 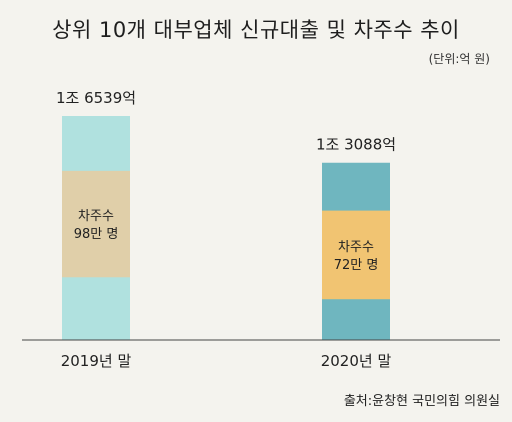 I want to click on category-label-1: 2019년 말, so click(x=96, y=361).